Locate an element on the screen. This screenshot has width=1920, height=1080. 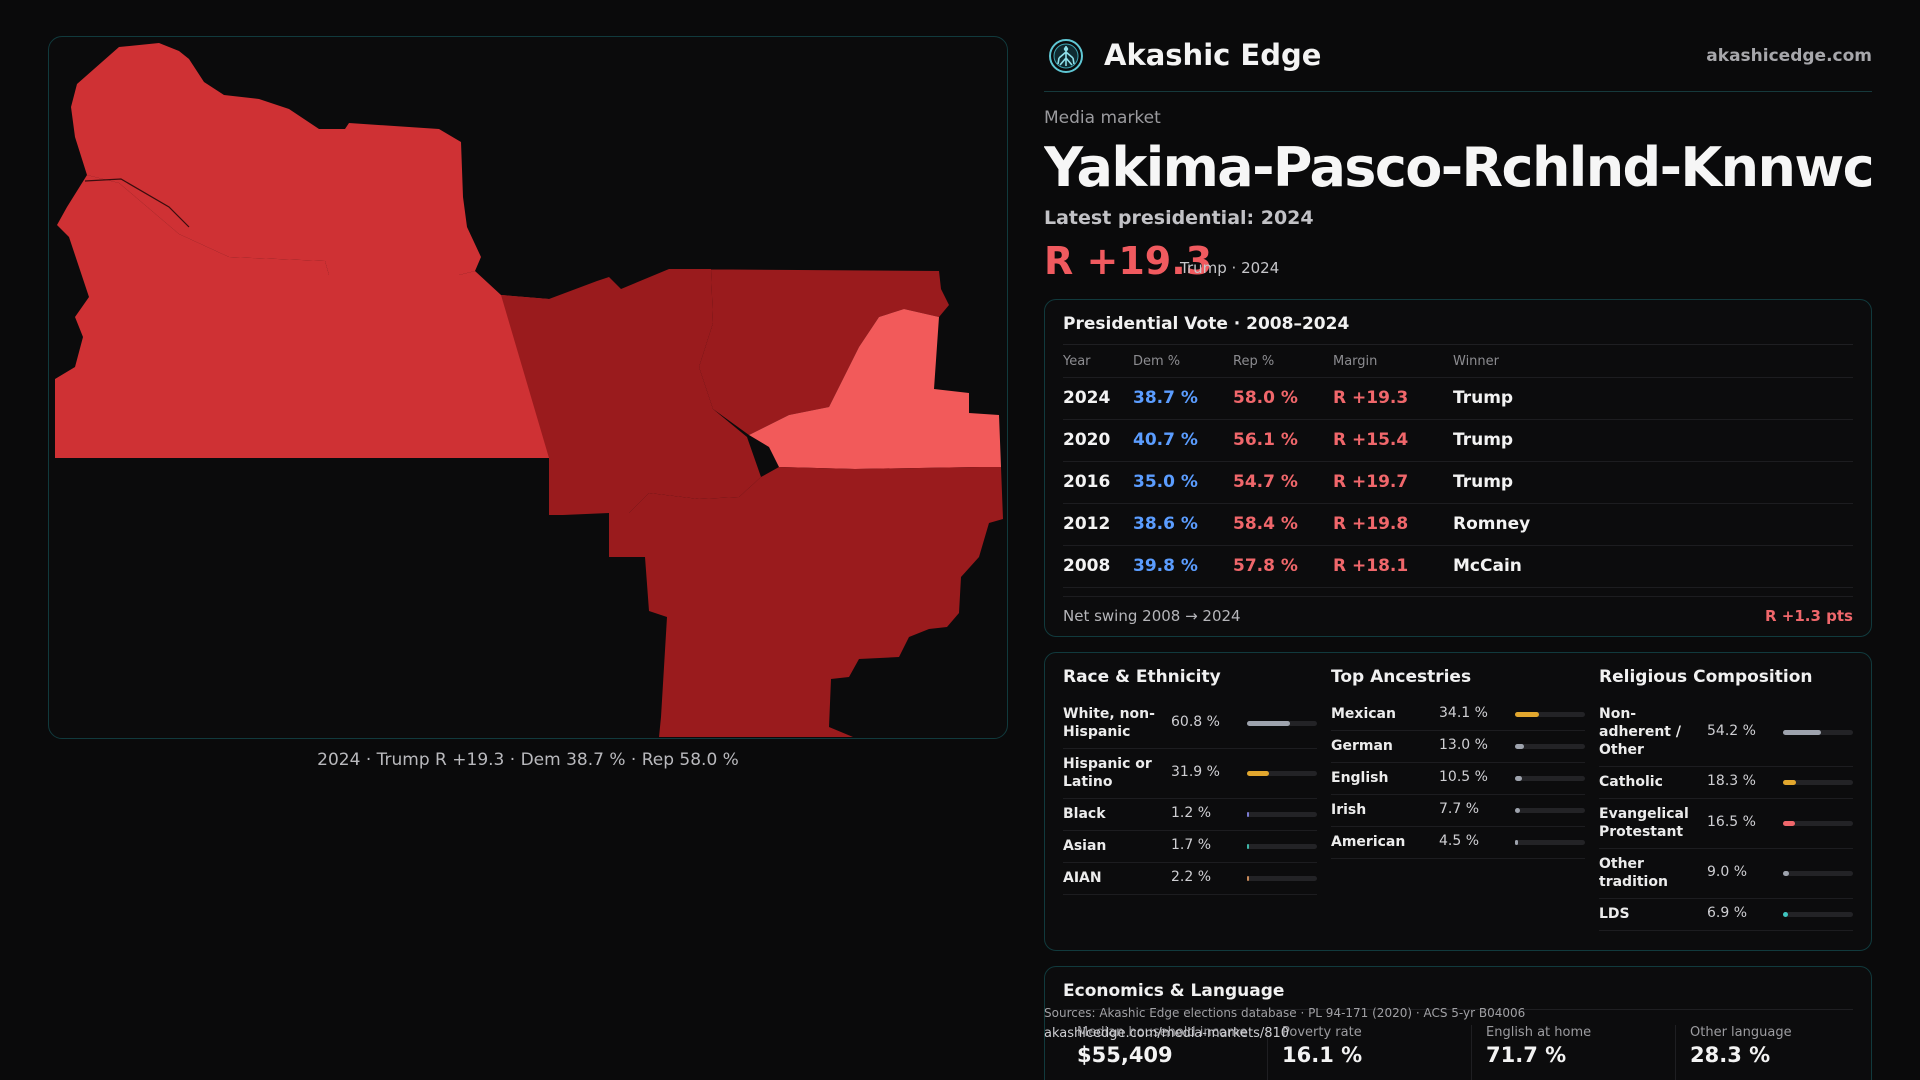
religion-row: Catholic 18.3 % is located at coordinates (1726, 783).